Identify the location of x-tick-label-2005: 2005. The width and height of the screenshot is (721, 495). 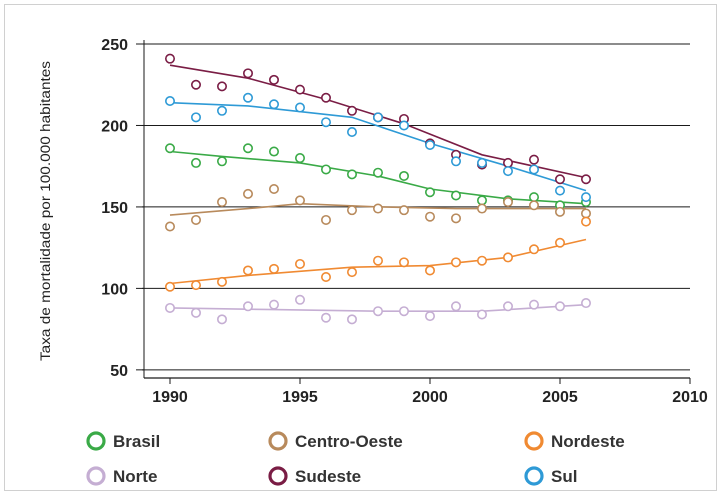
(560, 397).